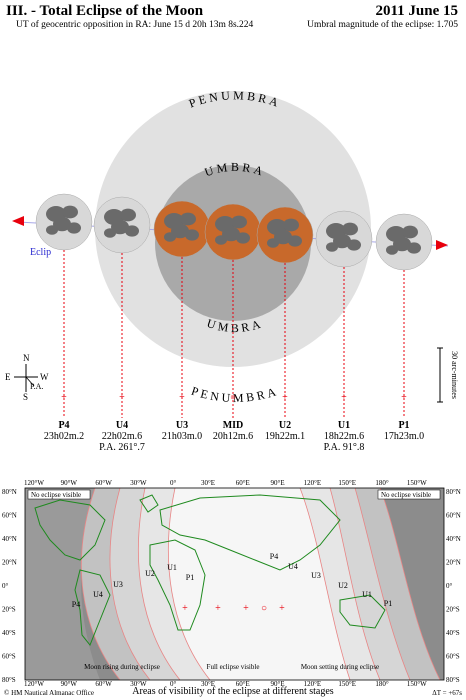  I want to click on compass: N S E W P.A., so click(27, 377).